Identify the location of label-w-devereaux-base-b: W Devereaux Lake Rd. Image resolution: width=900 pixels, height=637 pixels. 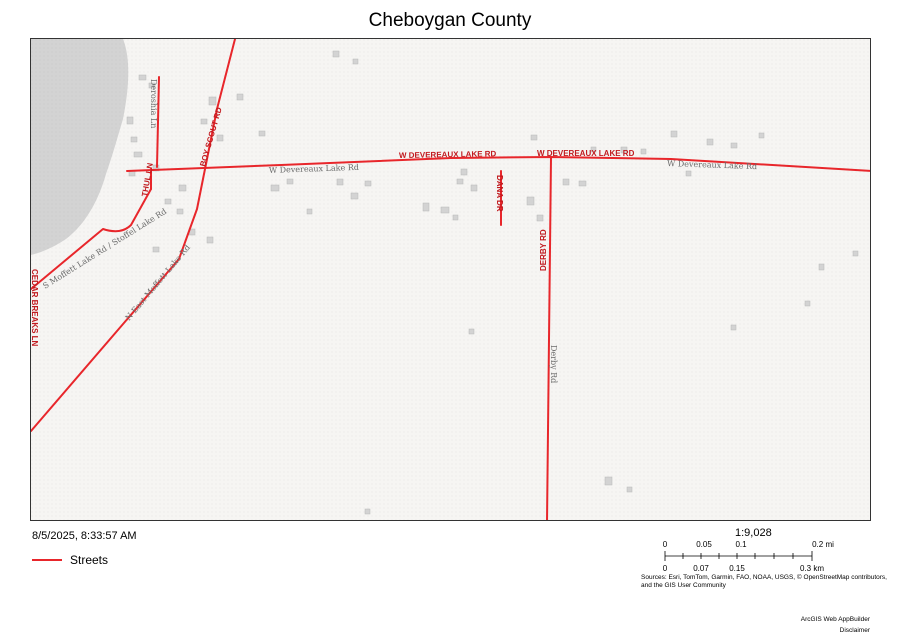
(712, 165).